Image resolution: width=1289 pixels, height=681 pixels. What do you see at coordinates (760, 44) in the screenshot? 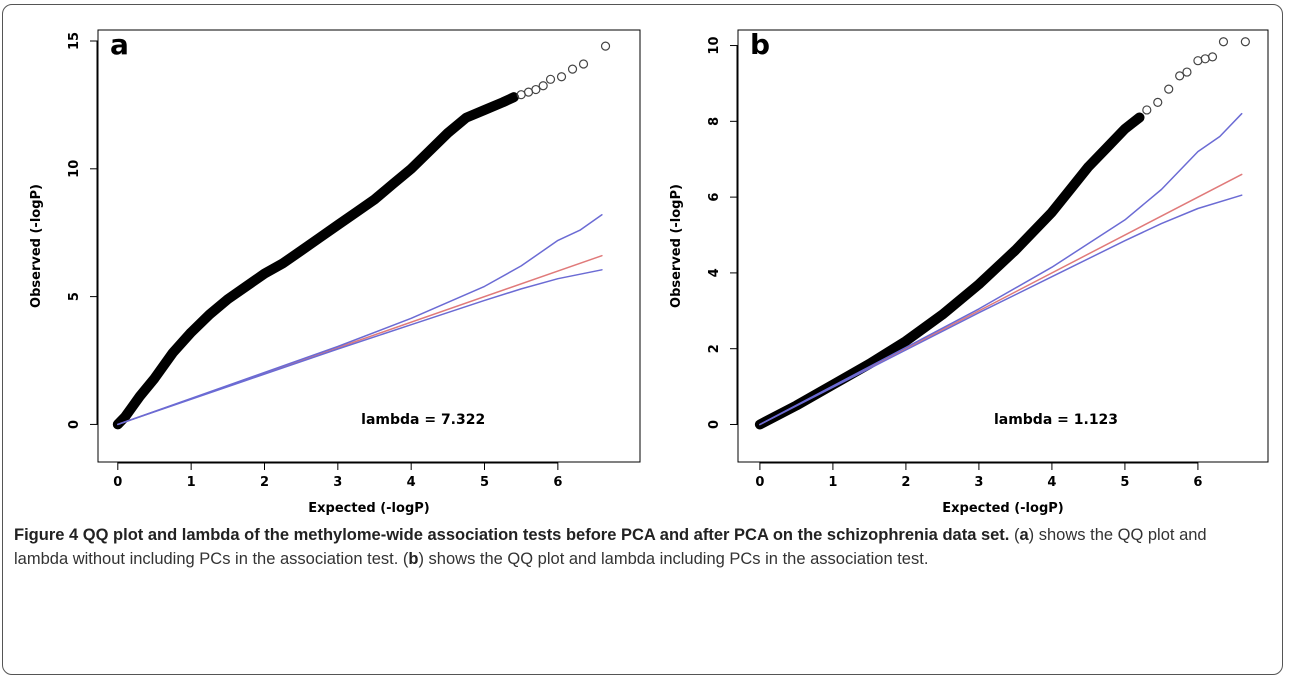
I see `panel-label: b` at bounding box center [760, 44].